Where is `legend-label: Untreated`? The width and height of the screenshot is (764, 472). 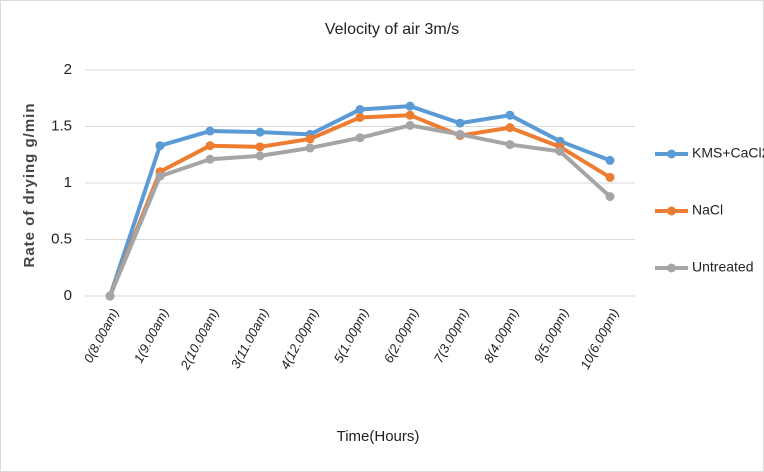 legend-label: Untreated is located at coordinates (722, 267).